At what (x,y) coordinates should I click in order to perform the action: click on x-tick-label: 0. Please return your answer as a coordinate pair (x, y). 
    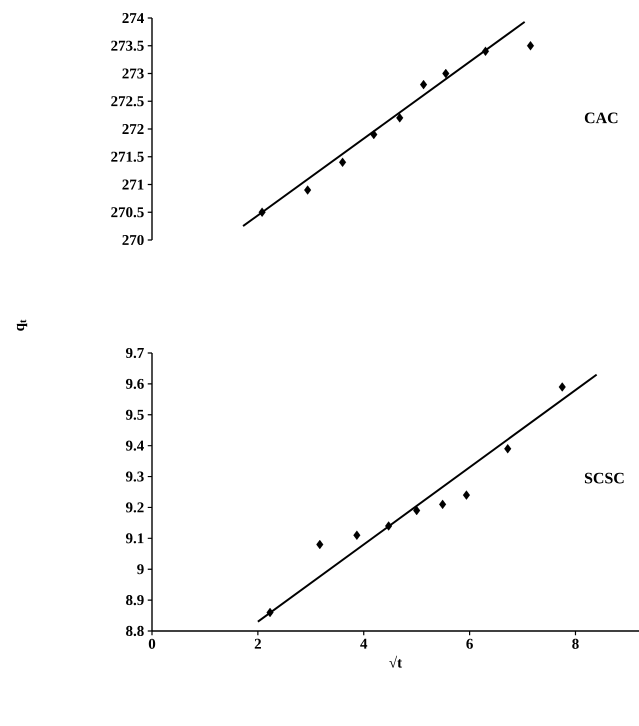
    Looking at the image, I should click on (152, 643).